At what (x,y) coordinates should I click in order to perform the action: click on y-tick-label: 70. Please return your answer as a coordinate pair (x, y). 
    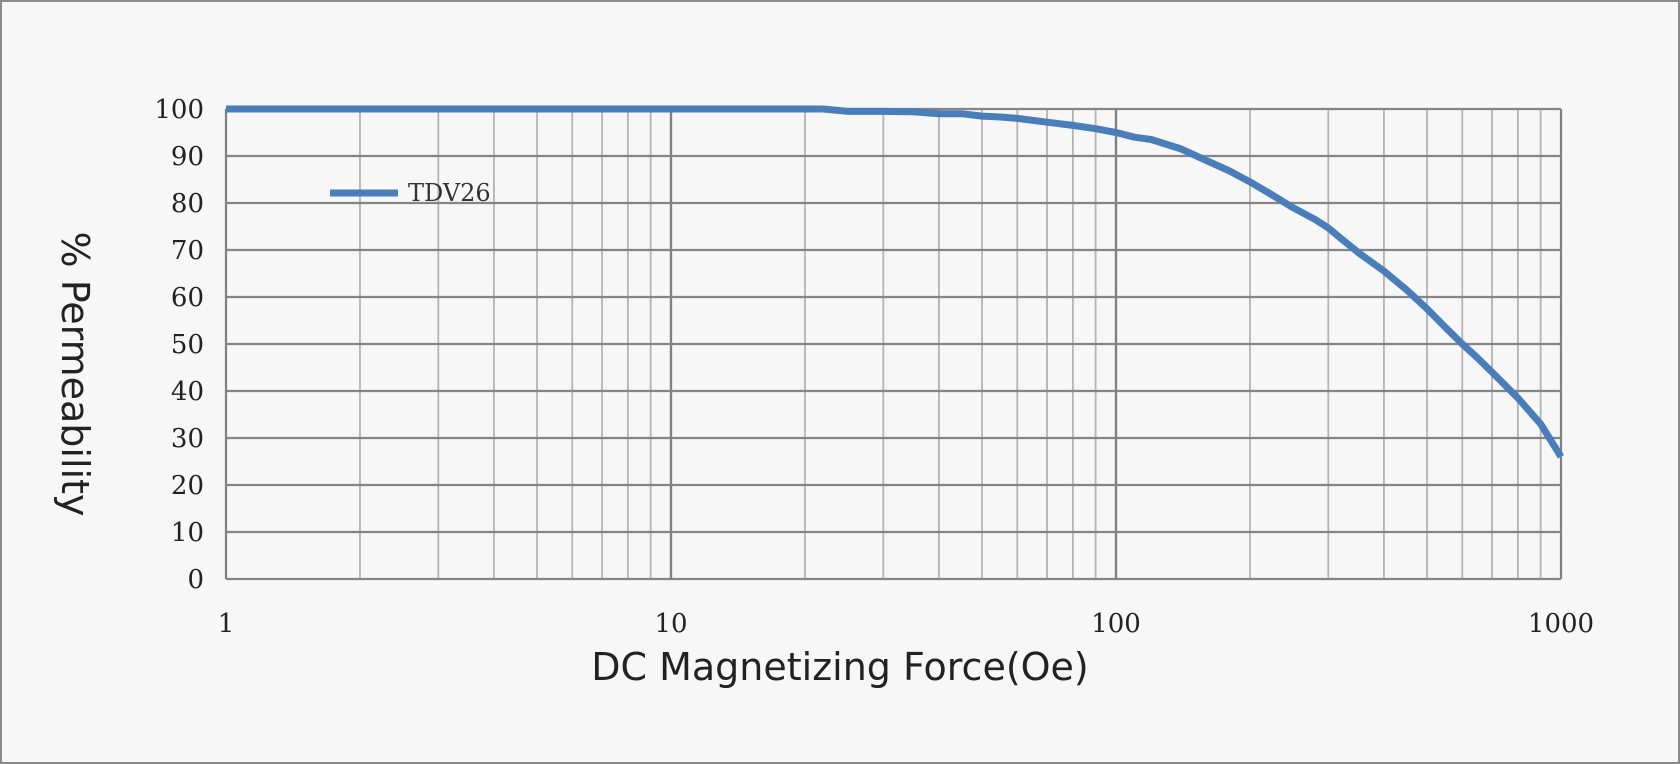
    Looking at the image, I should click on (187, 251).